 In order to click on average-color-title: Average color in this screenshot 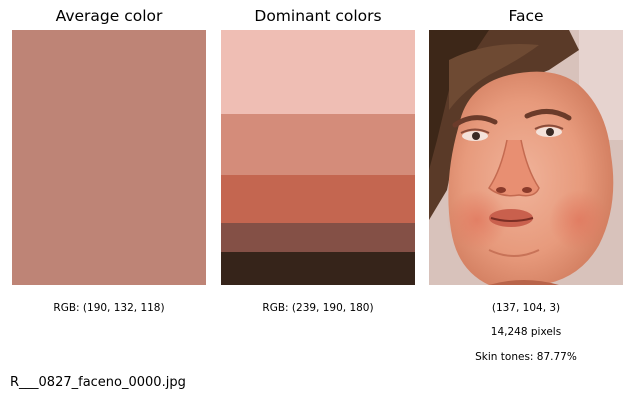, I will do `click(109, 16)`.